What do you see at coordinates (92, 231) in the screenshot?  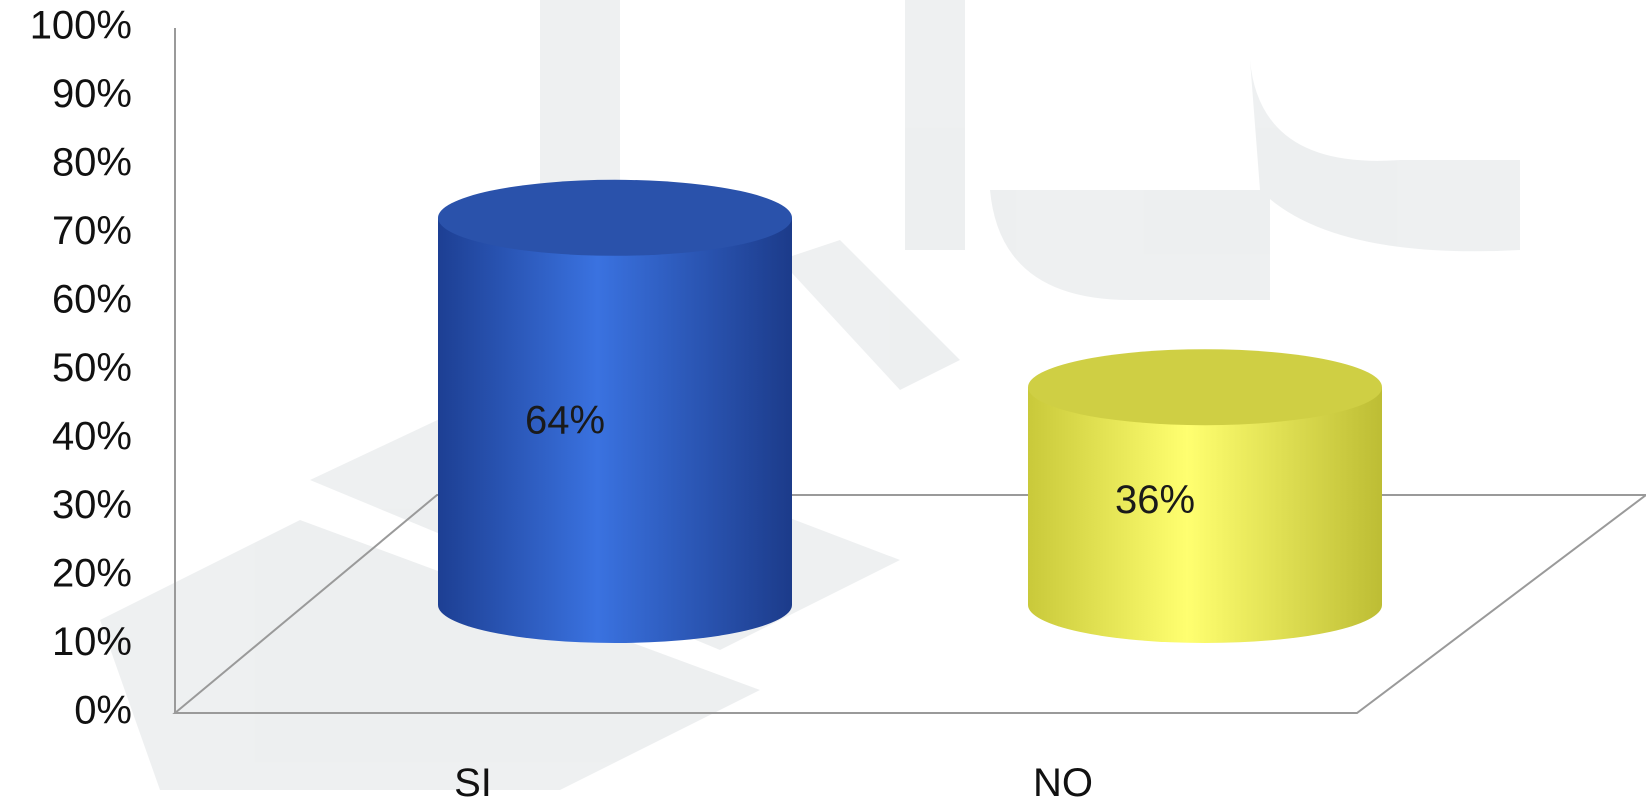 I see `y-tick-label: 70%` at bounding box center [92, 231].